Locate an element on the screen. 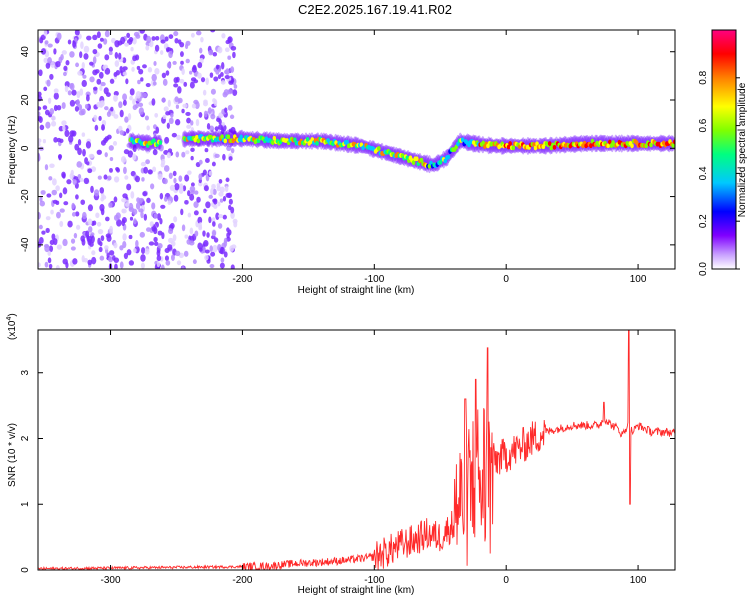 The height and width of the screenshot is (600, 750). x-tick-label: 0 is located at coordinates (506, 580).